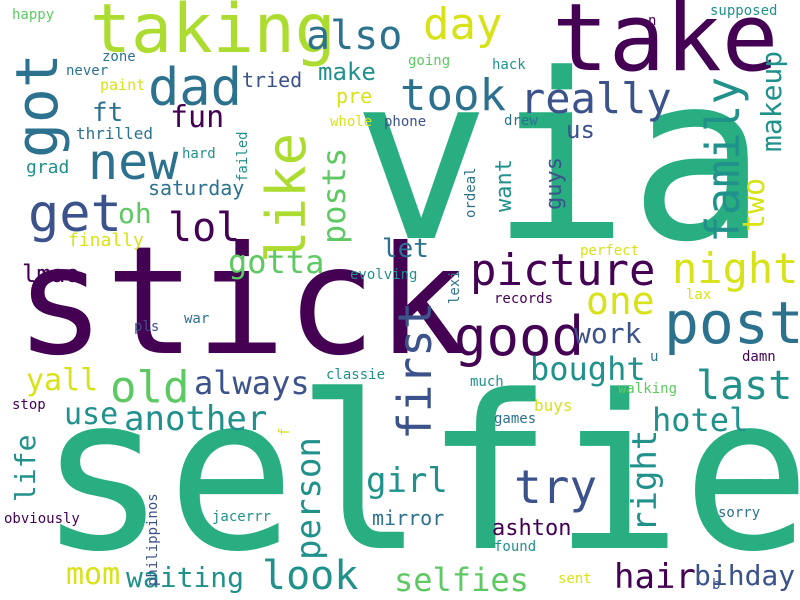 The width and height of the screenshot is (800, 600). What do you see at coordinates (699, 295) in the screenshot?
I see `word-lax: lax` at bounding box center [699, 295].